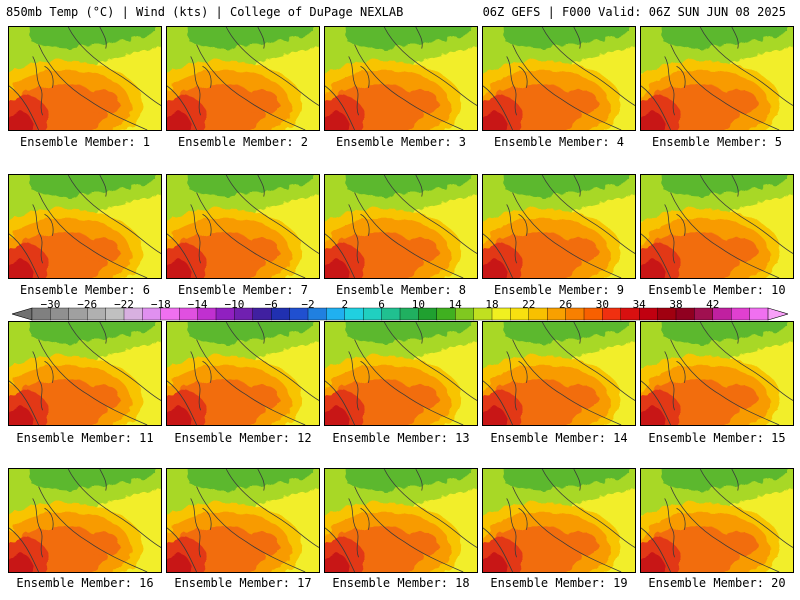  Describe the element at coordinates (85, 438) in the screenshot. I see `ensemble-member-label: Ensemble Member: 11` at that location.